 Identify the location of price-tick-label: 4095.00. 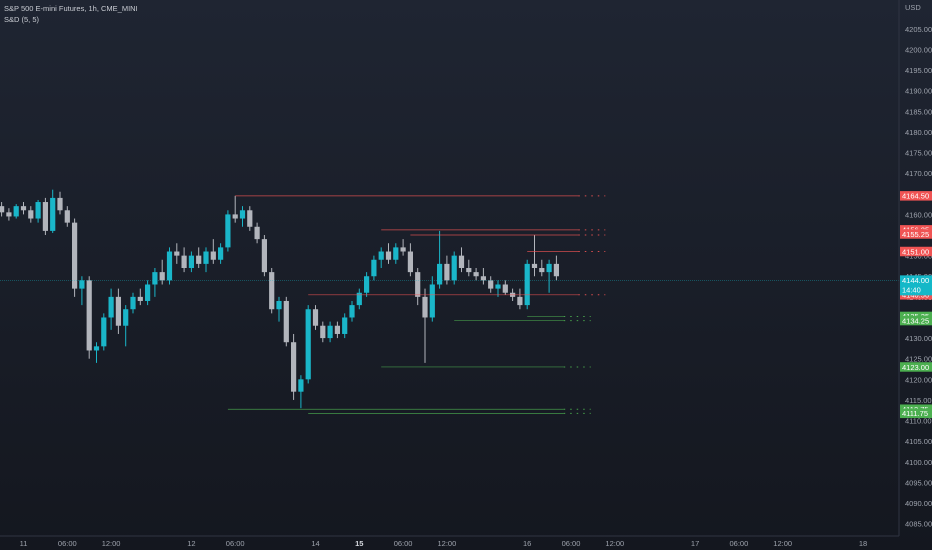
(918, 482).